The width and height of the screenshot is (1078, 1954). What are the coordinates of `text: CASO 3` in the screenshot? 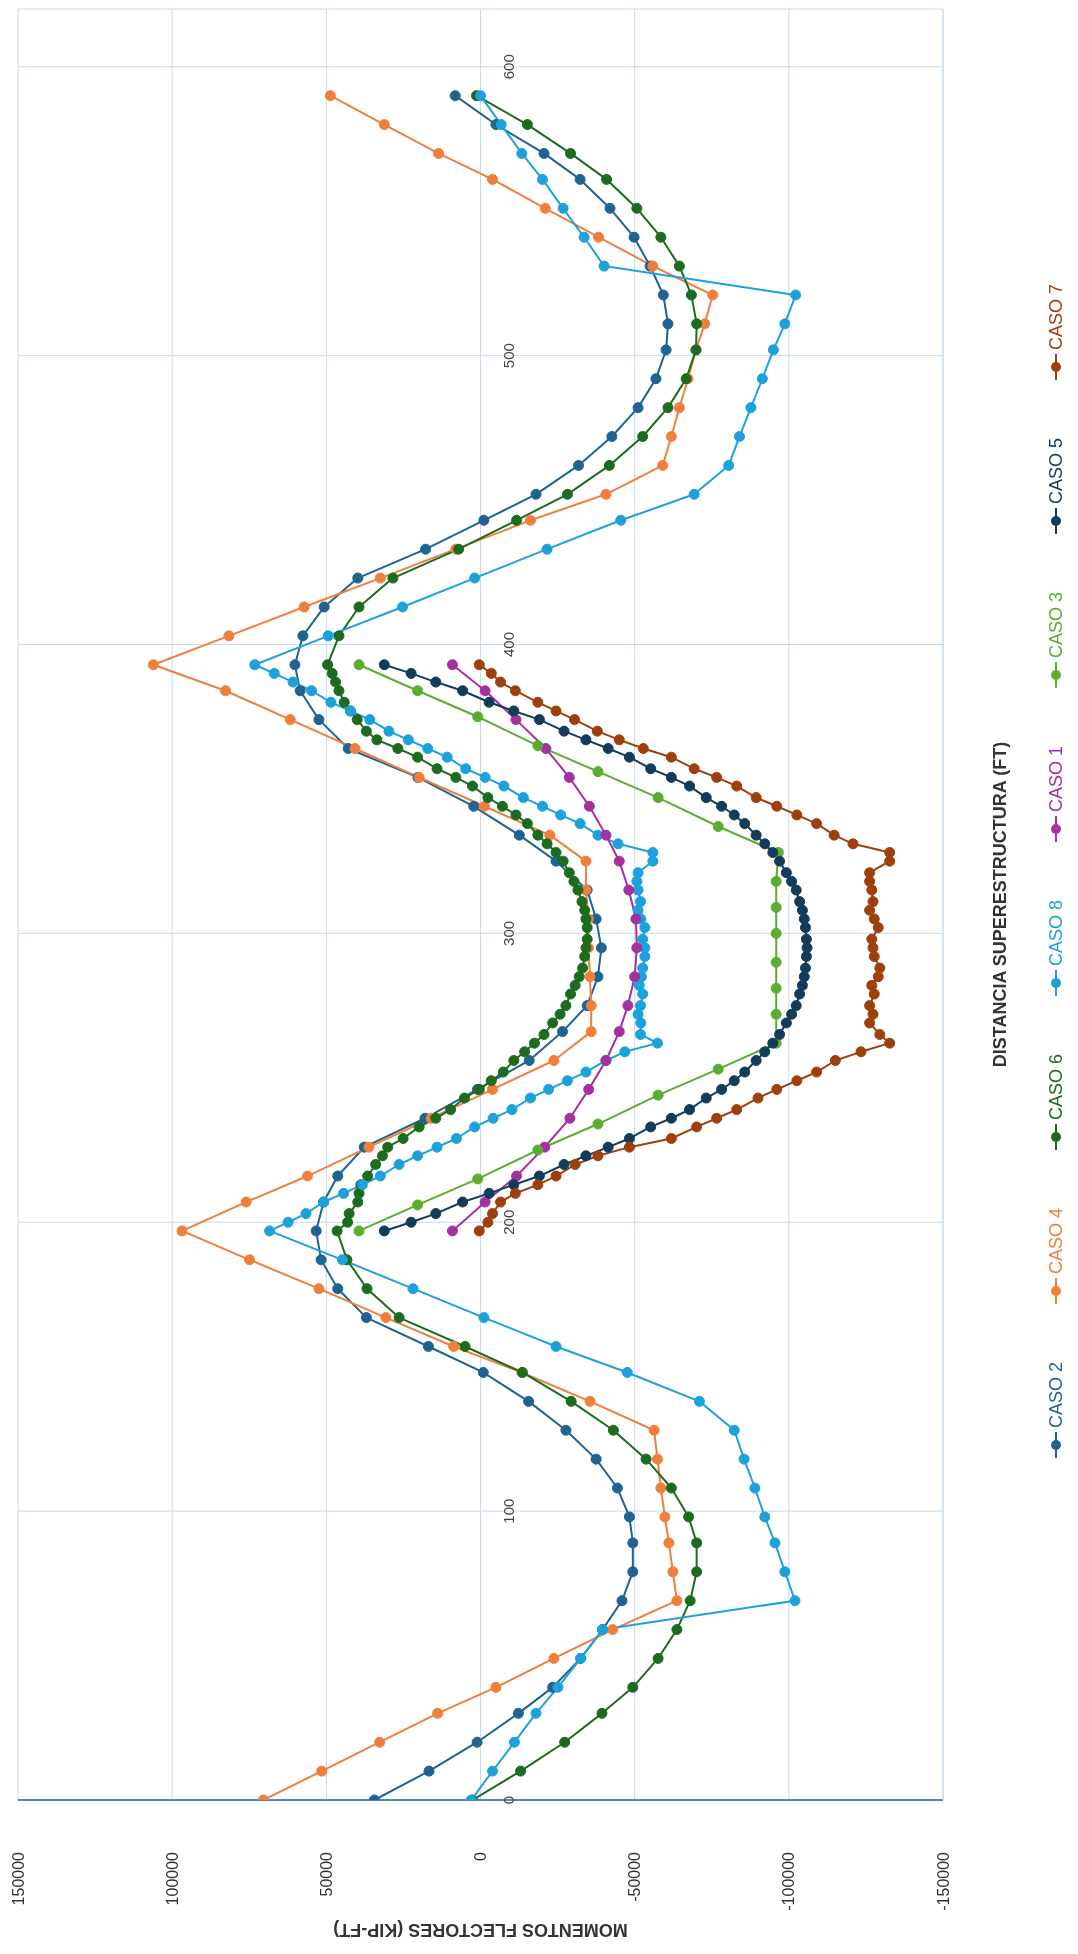 It's located at (1056, 624).